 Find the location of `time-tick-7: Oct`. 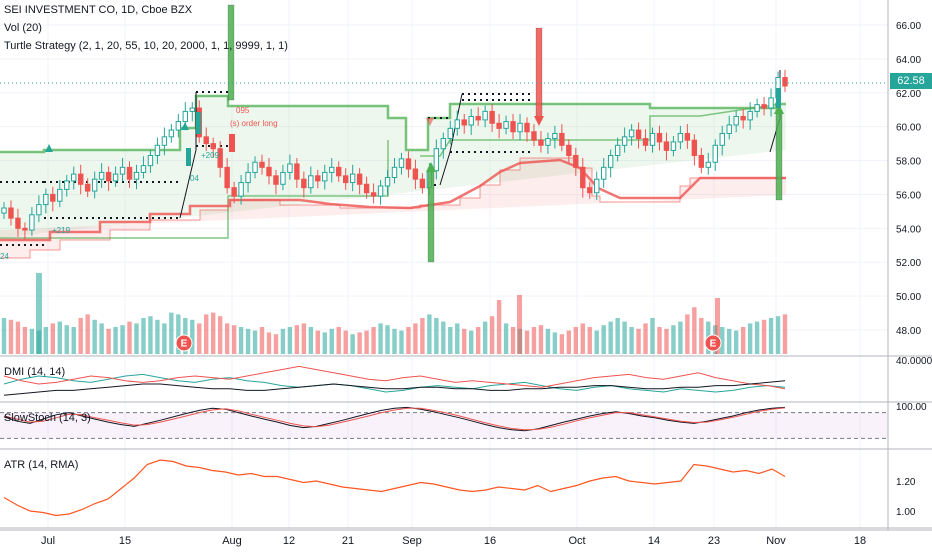

time-tick-7: Oct is located at coordinates (576, 541).